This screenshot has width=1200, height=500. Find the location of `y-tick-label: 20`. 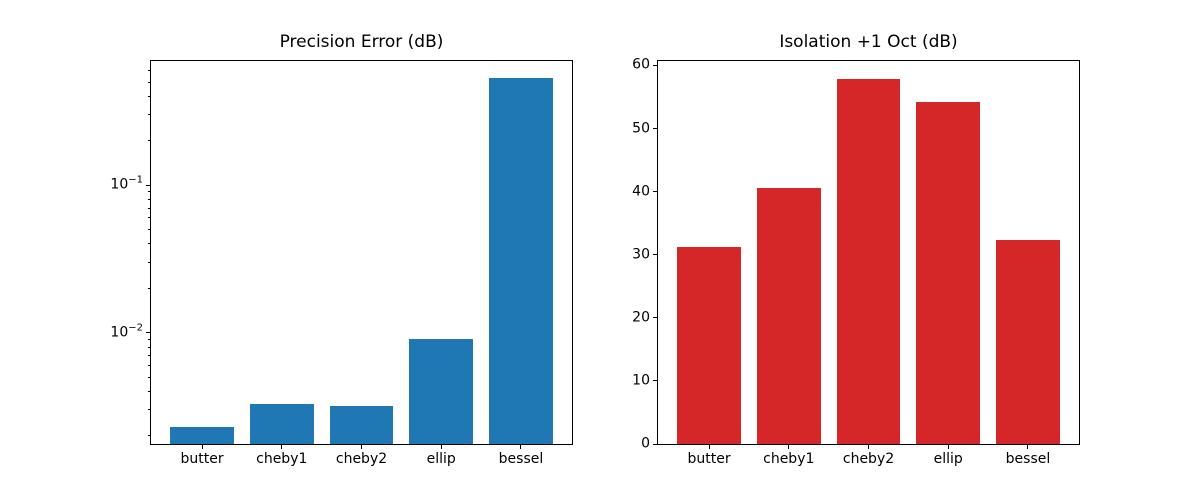

y-tick-label: 20 is located at coordinates (641, 317).